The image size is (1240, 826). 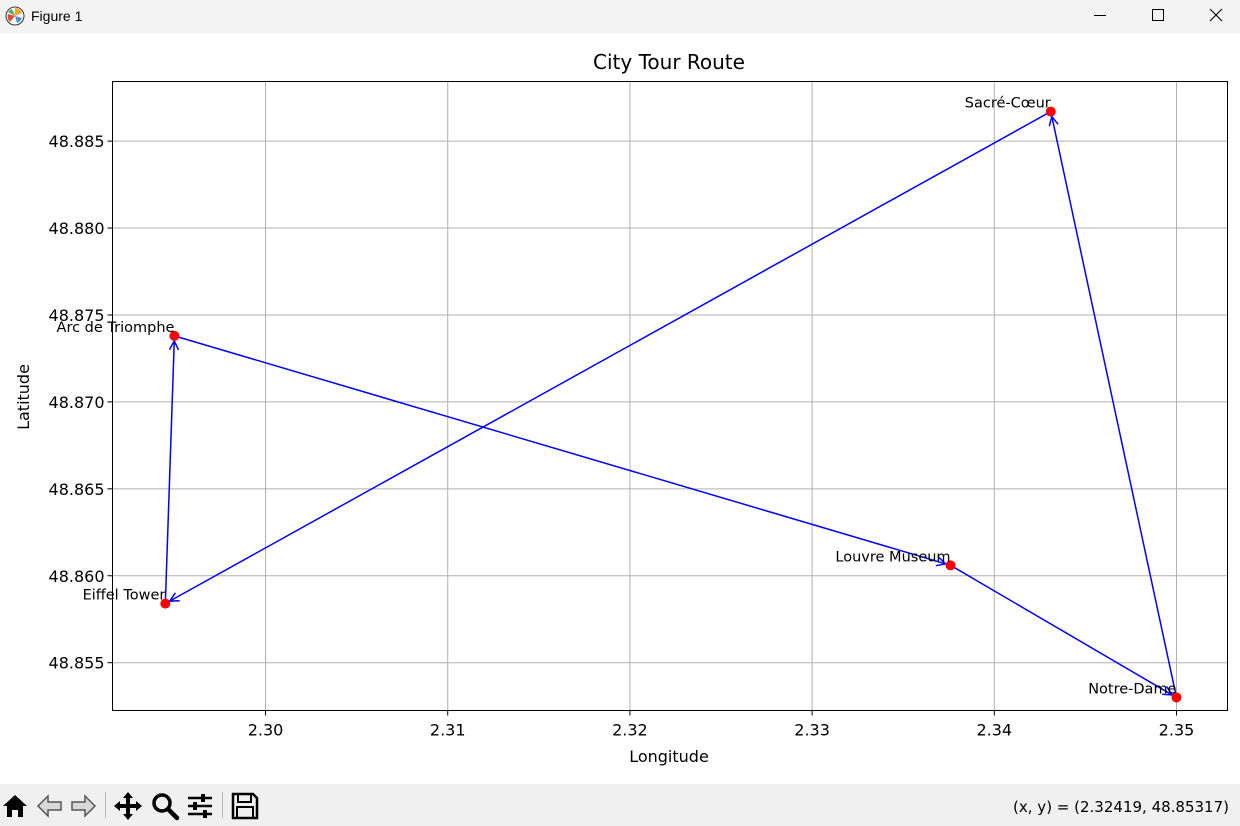 I want to click on home-button, so click(x=15, y=806).